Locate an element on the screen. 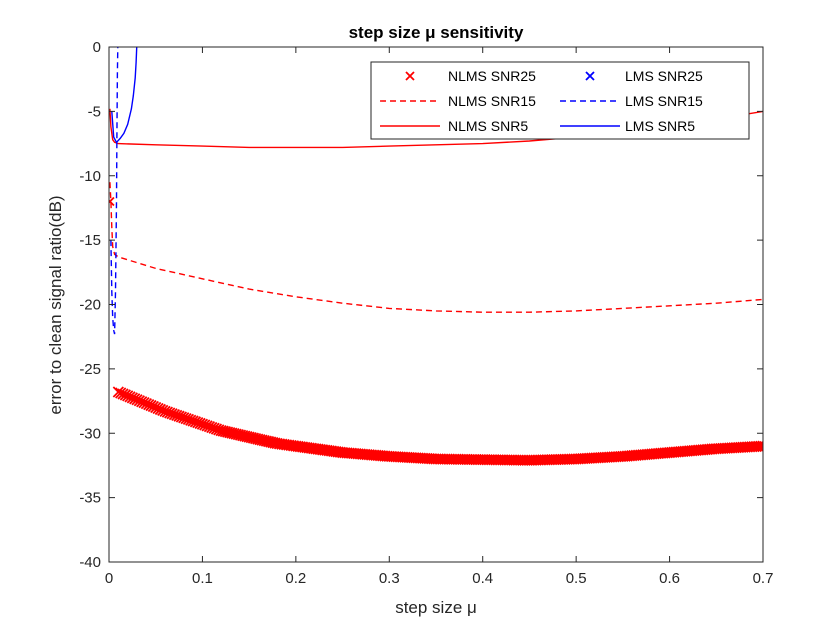 This screenshot has height=630, width=840. legend-item: NLMS SNR25 is located at coordinates (470, 76).